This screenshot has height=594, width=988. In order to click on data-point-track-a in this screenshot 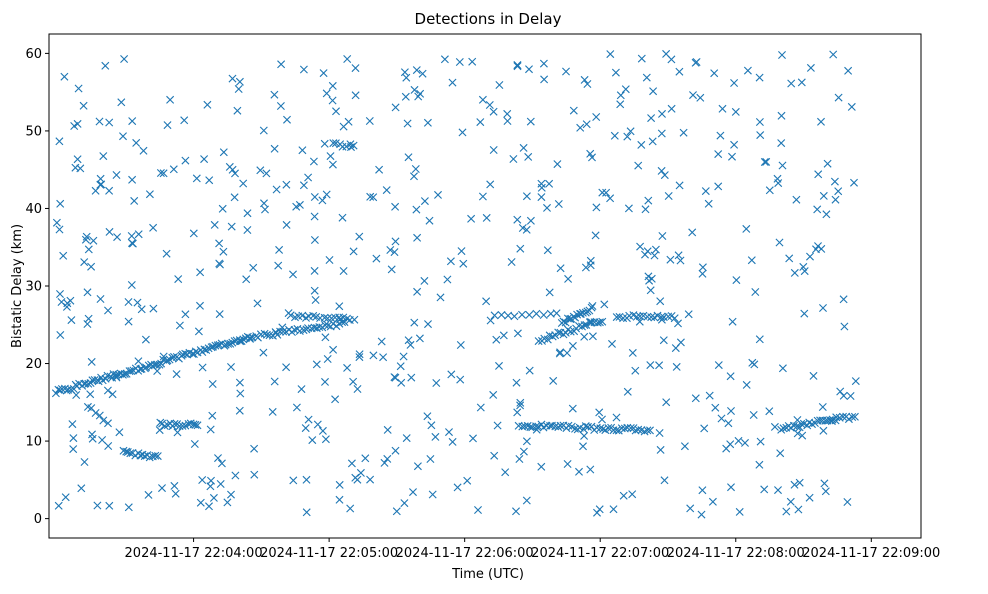, I will do `click(217, 345)`.